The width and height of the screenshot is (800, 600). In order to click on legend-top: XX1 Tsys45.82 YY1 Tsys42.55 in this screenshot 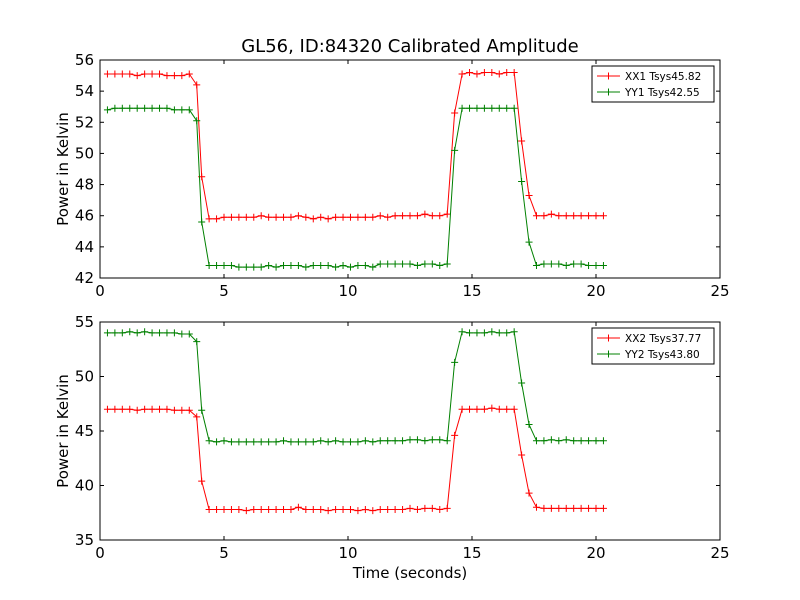, I will do `click(653, 84)`.